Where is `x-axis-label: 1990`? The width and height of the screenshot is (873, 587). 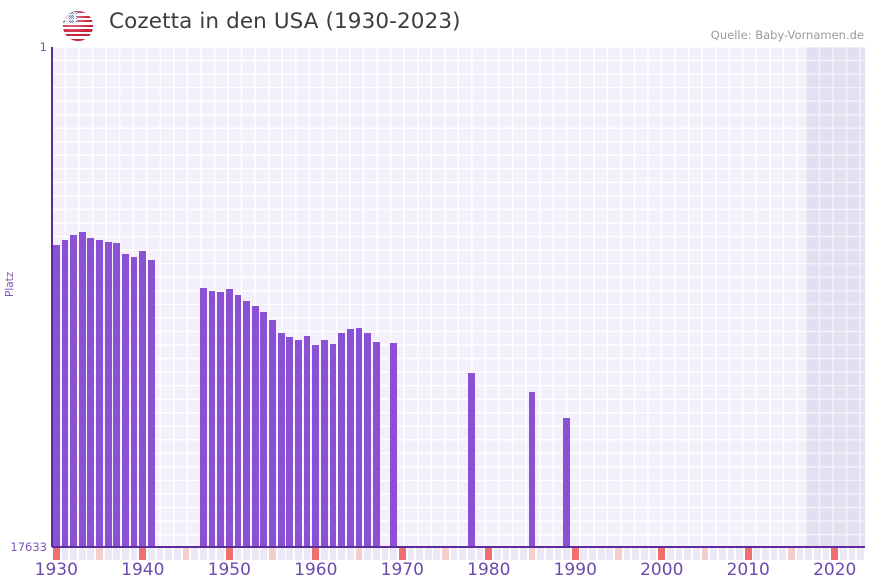 x-axis-label: 1990 is located at coordinates (575, 570).